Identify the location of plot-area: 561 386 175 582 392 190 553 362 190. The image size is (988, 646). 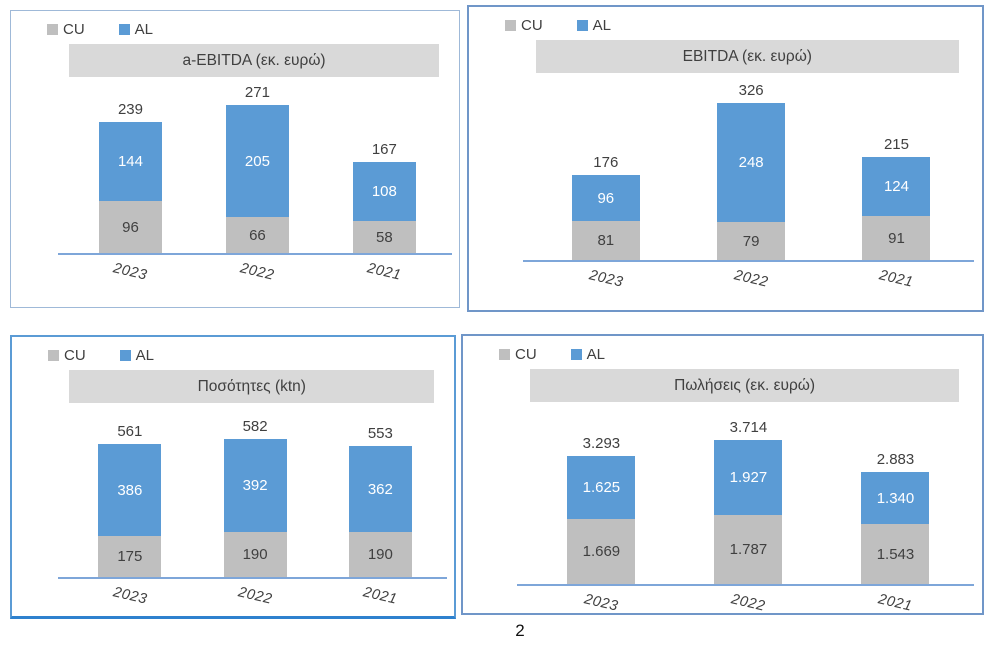
(233, 490).